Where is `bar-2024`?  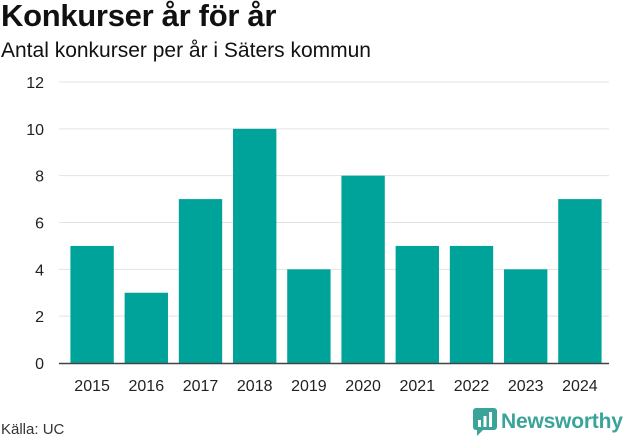
bar-2024 is located at coordinates (580, 281).